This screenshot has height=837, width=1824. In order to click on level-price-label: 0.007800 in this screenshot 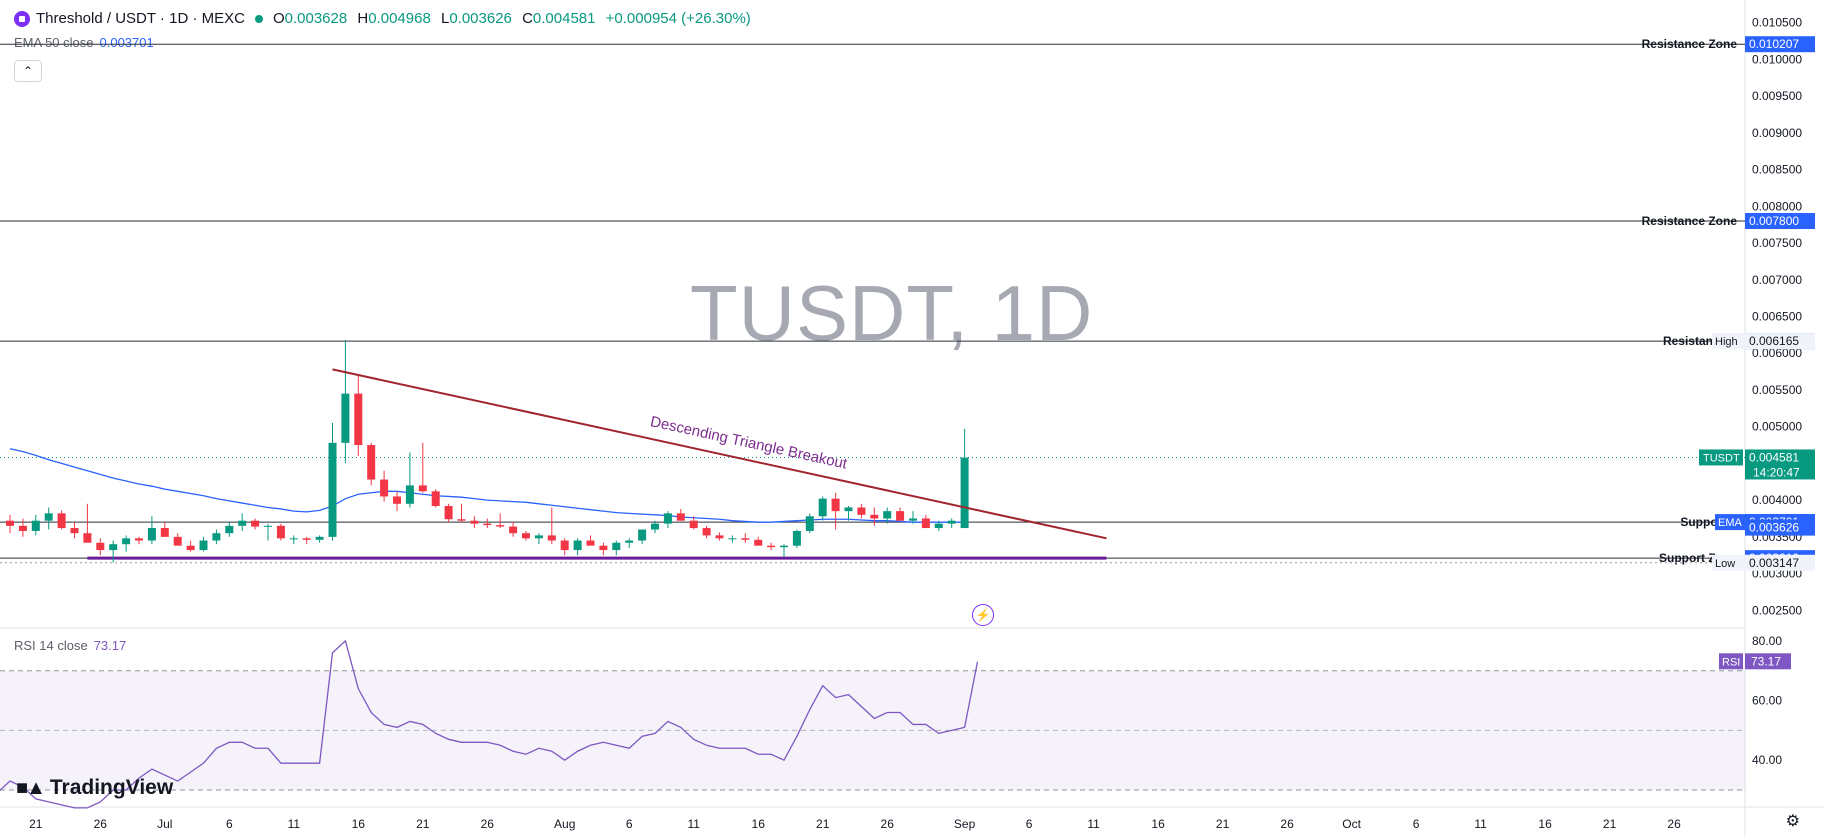, I will do `click(1774, 221)`.